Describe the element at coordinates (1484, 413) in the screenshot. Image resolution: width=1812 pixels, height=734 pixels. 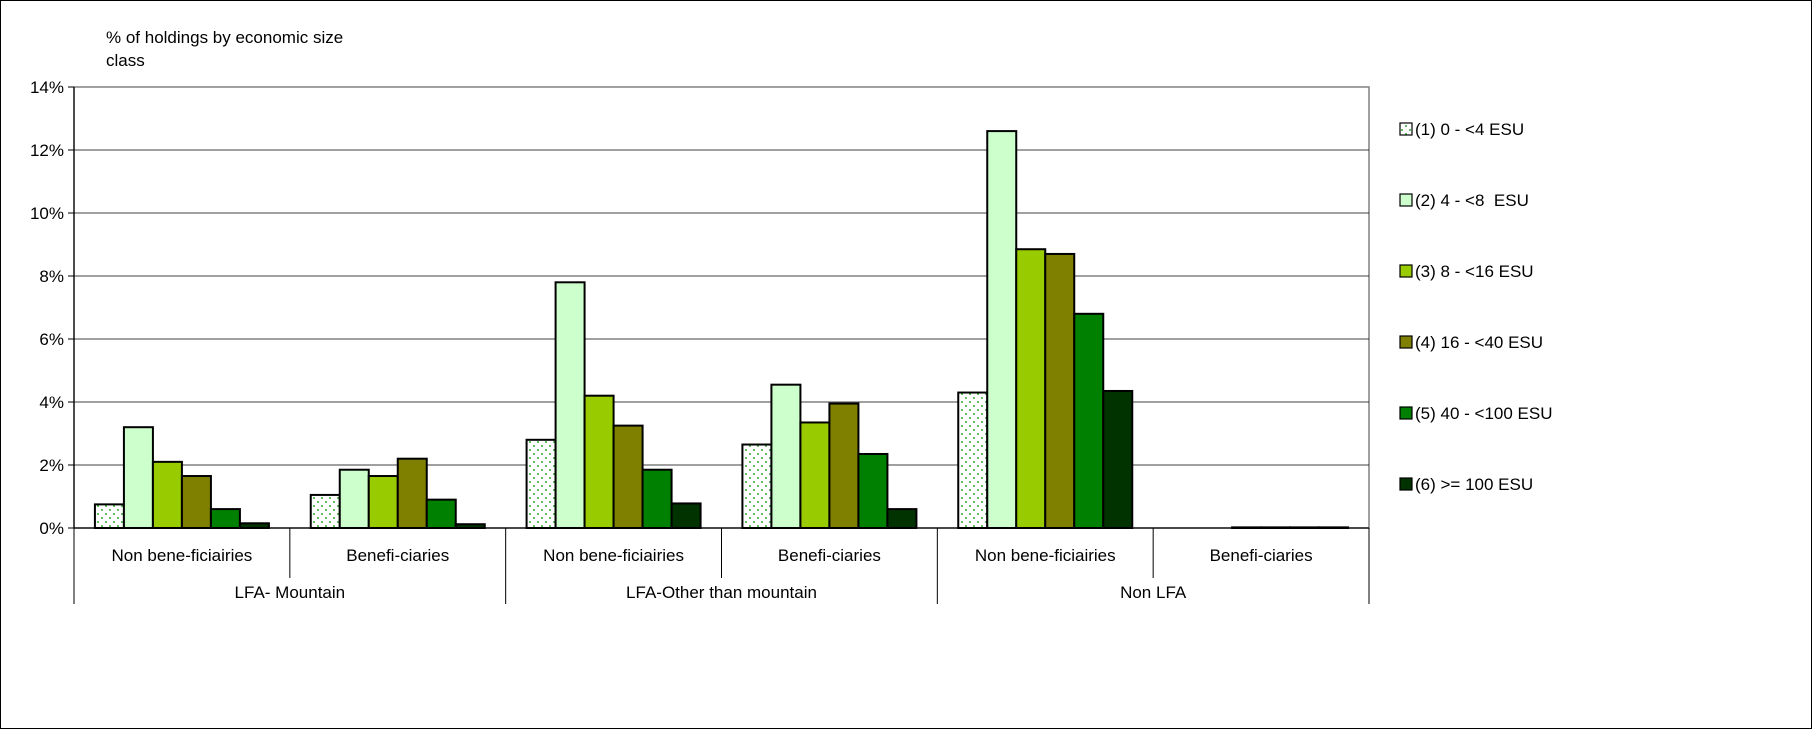
I see `legend-label: (5) 40 - <100 ESU` at that location.